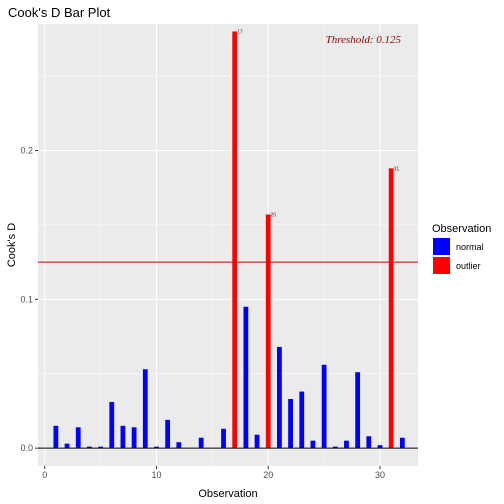 Image resolution: width=504 pixels, height=504 pixels. I want to click on x-tick-label: 30, so click(380, 475).